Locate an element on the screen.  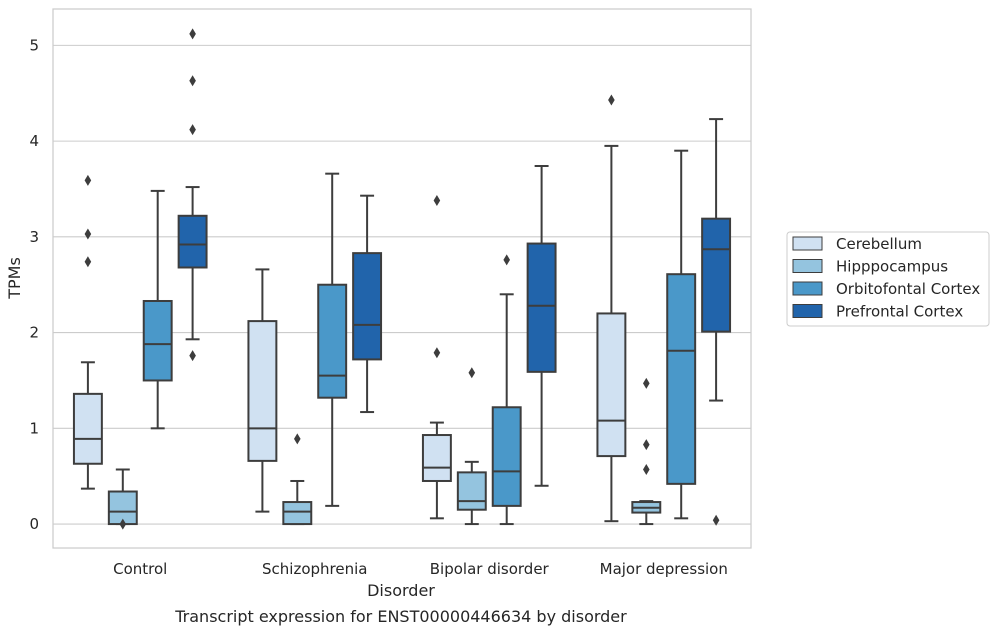
legend-label: Cerebellum is located at coordinates (879, 244).